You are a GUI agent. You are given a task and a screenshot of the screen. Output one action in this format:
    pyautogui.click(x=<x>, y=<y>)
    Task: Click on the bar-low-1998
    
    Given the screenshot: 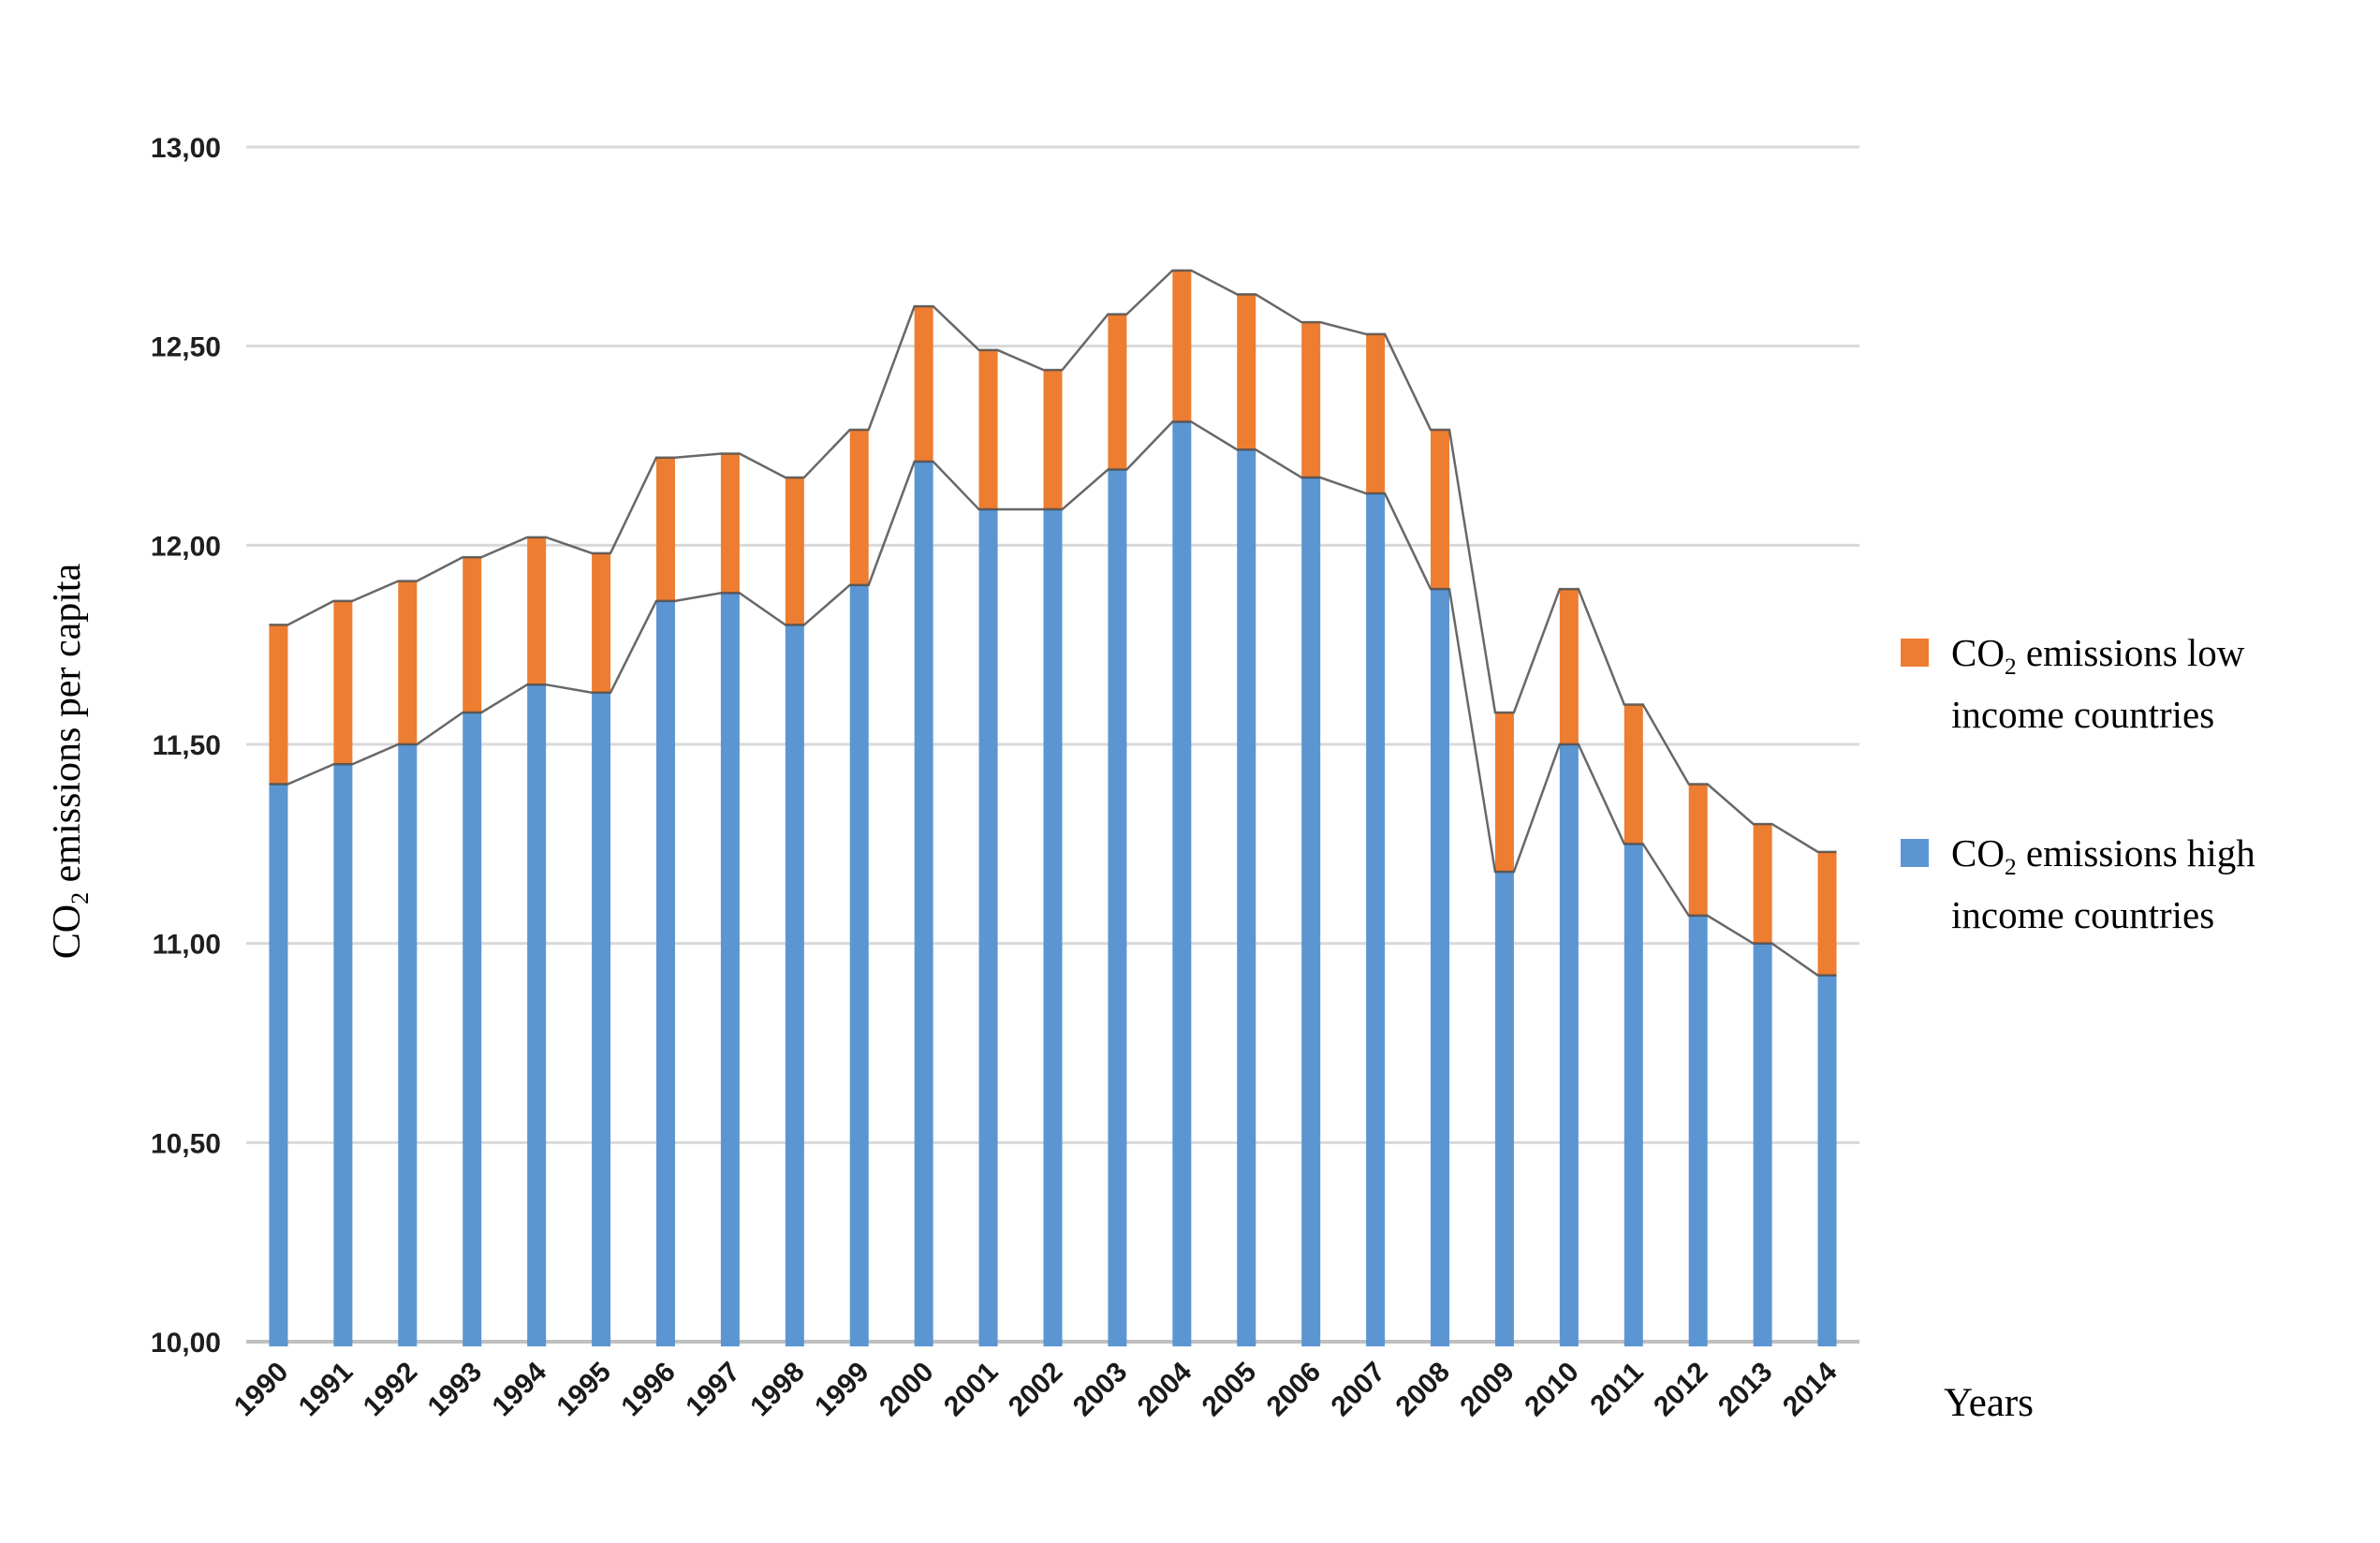 What is the action you would take?
    pyautogui.click(x=794, y=551)
    